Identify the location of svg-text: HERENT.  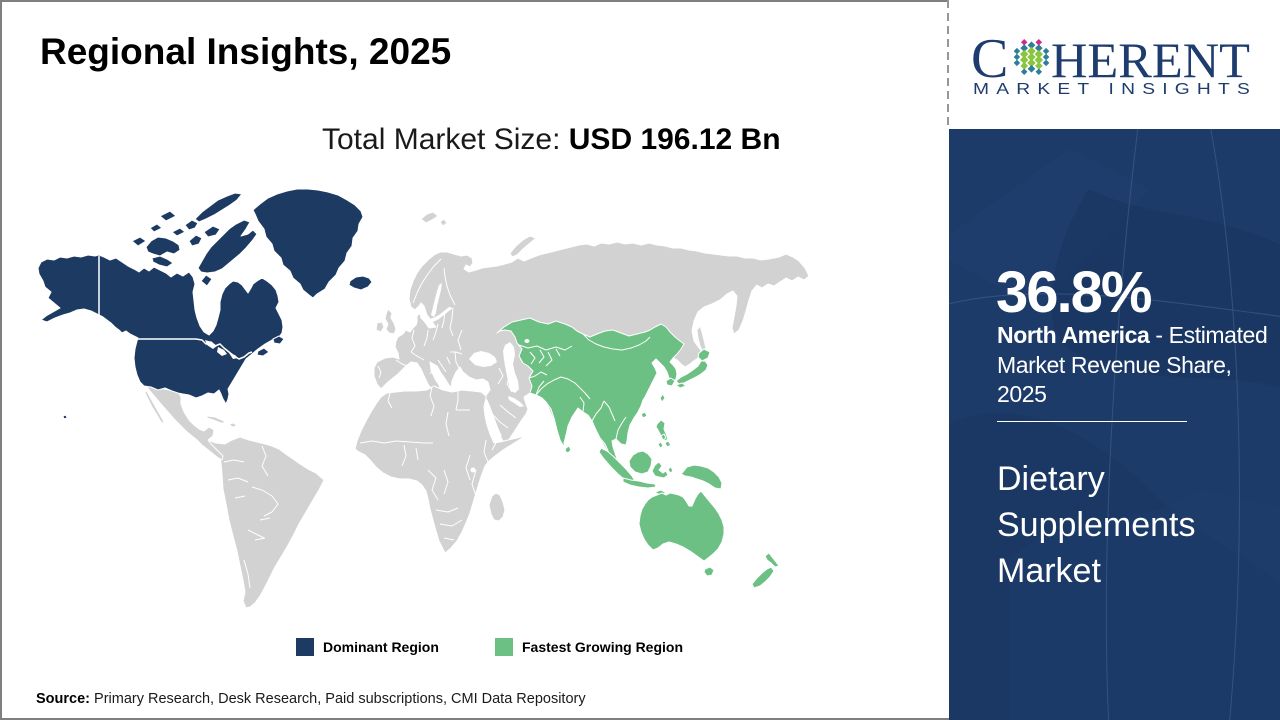
(1150, 60).